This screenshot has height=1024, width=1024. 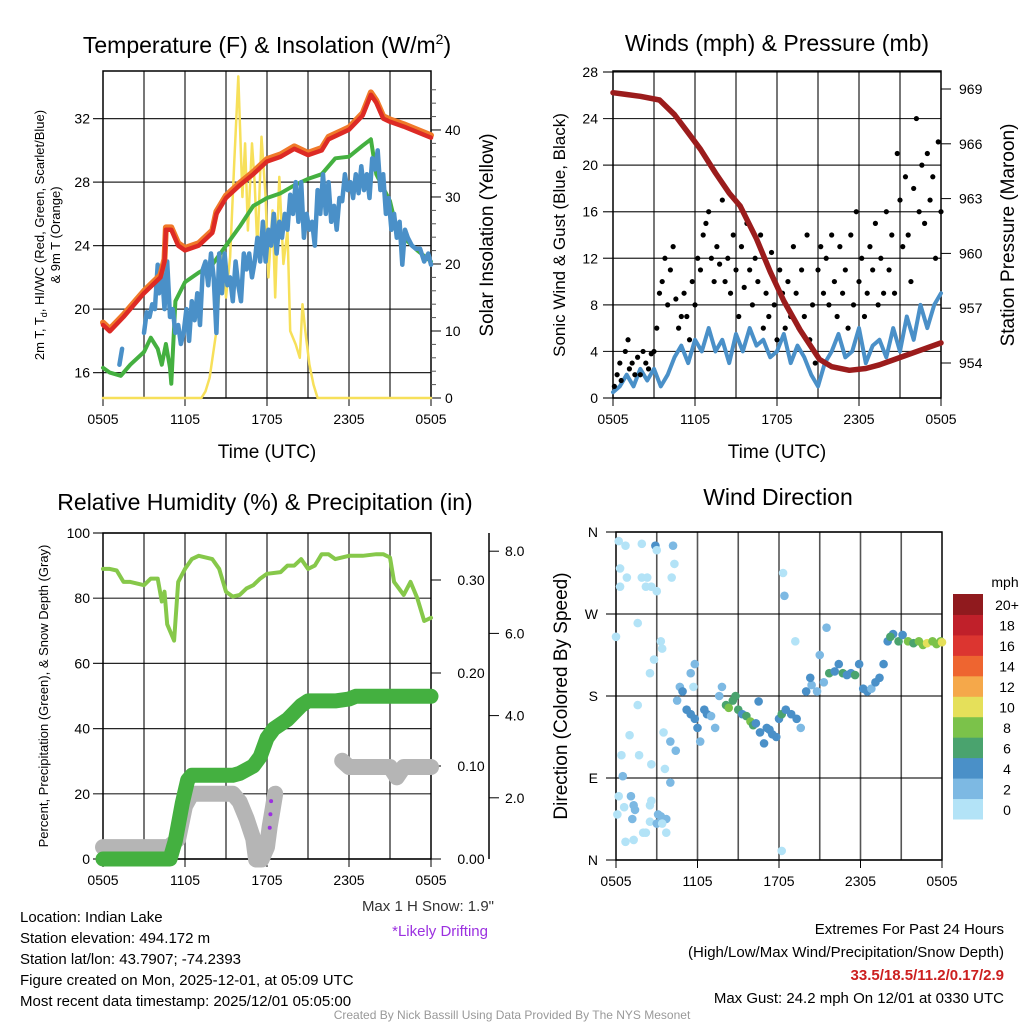 I want to click on snow-y-tick-label: 6.0, so click(x=515, y=633).